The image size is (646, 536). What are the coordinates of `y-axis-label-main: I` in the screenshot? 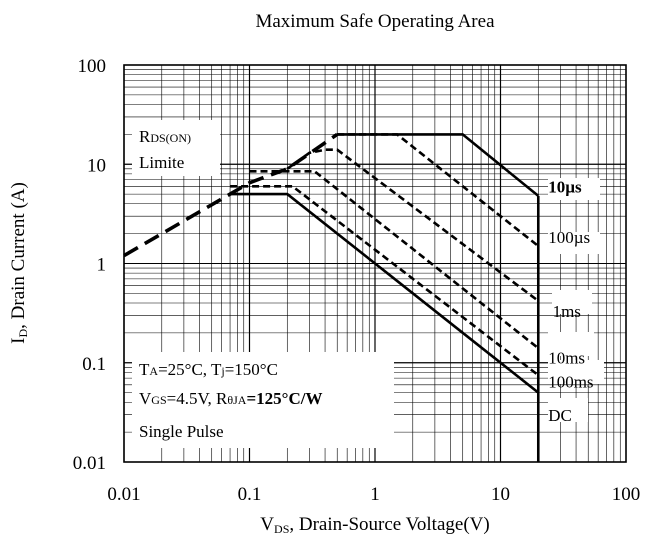 It's located at (18, 341).